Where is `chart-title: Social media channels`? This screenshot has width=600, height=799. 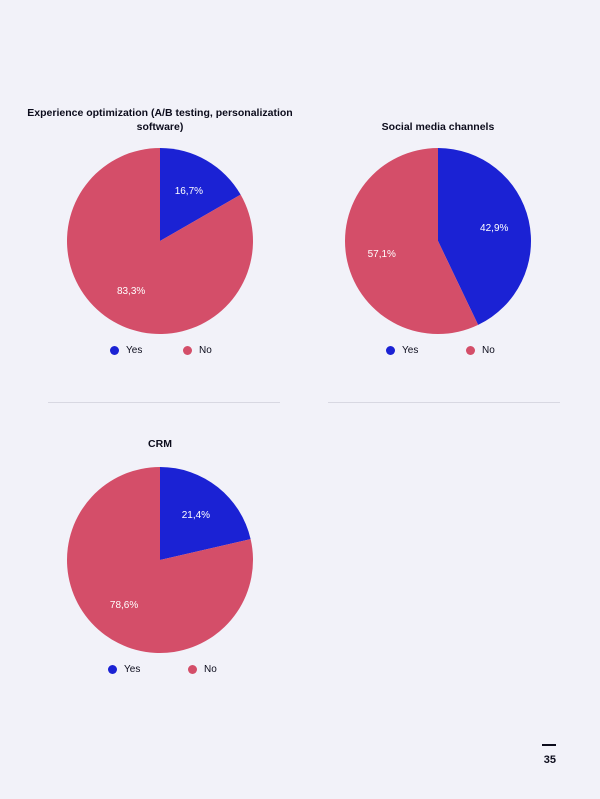
chart-title: Social media channels is located at coordinates (438, 127).